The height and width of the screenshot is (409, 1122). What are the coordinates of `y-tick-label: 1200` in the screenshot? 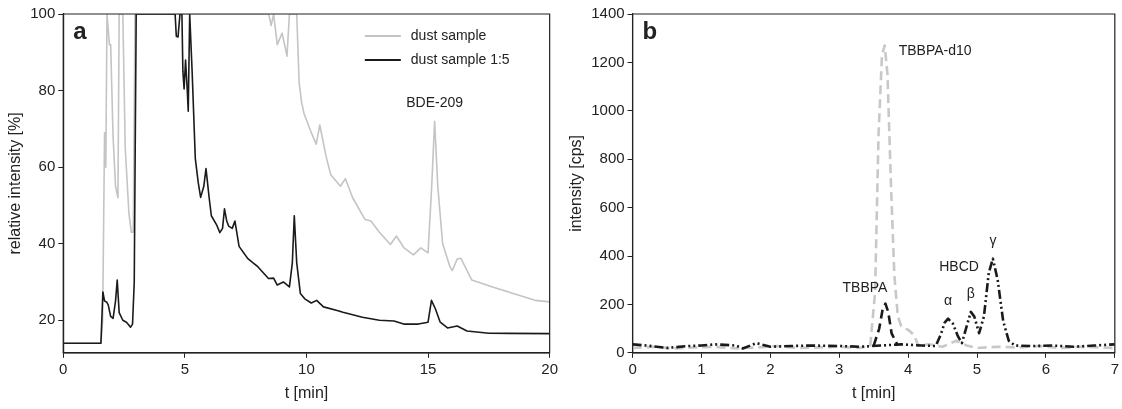 It's located at (608, 61).